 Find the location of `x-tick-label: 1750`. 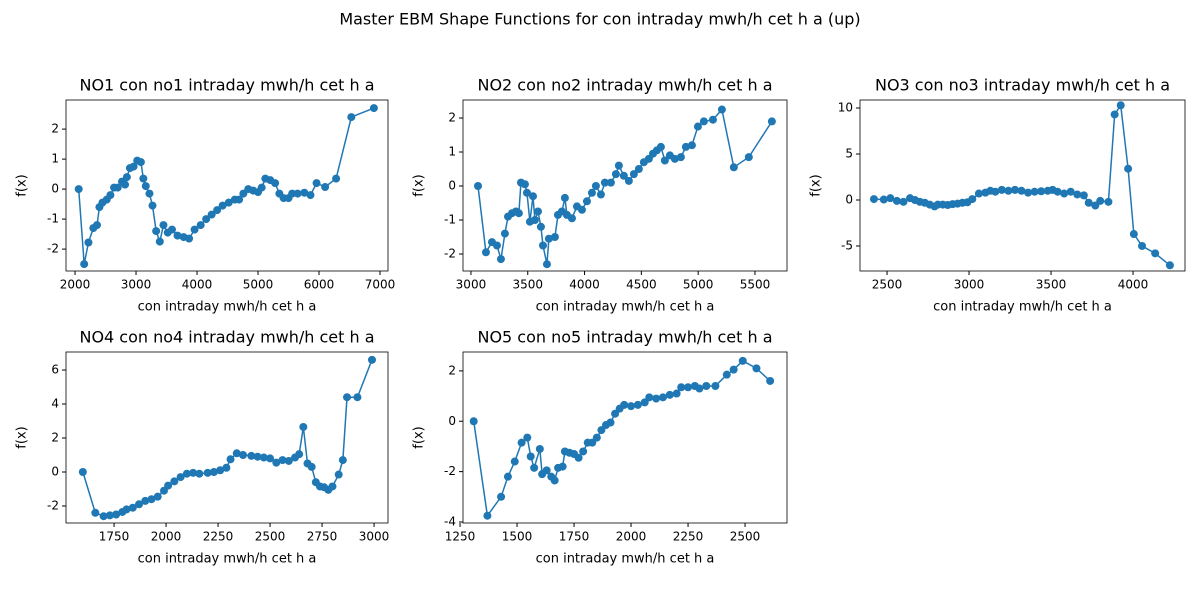

x-tick-label: 1750 is located at coordinates (114, 537).